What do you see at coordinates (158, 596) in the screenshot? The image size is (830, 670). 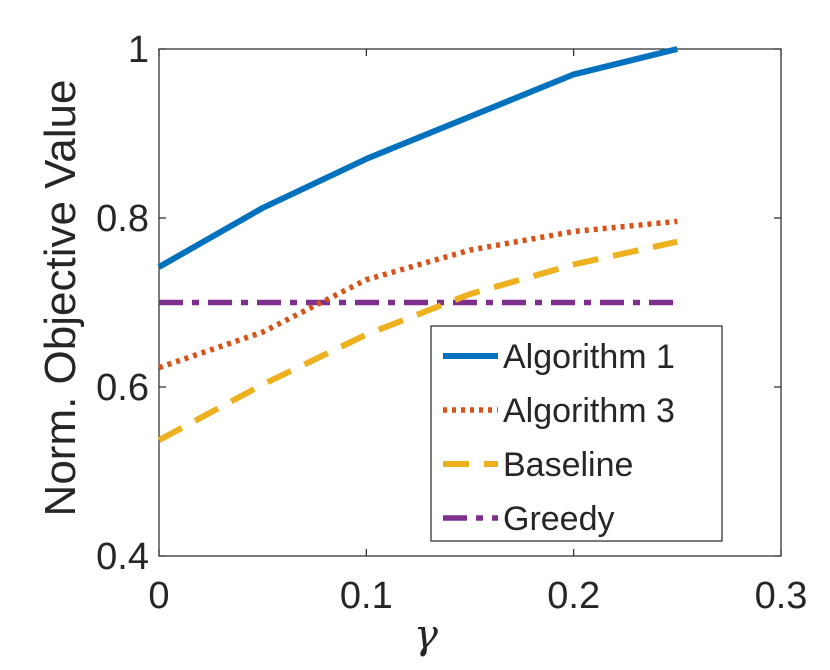 I see `x-tick-label: 0` at bounding box center [158, 596].